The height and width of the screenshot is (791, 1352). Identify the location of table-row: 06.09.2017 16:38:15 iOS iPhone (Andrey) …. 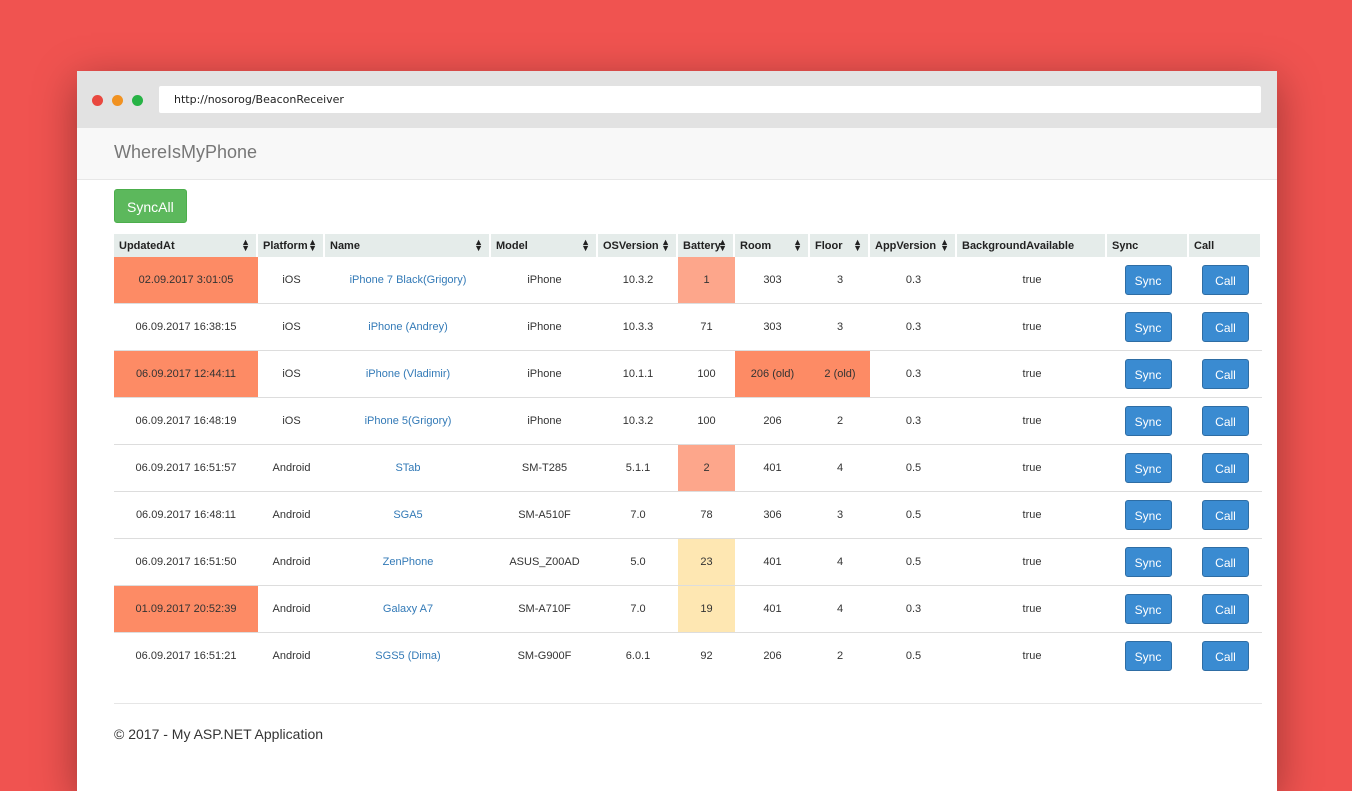
(688, 326).